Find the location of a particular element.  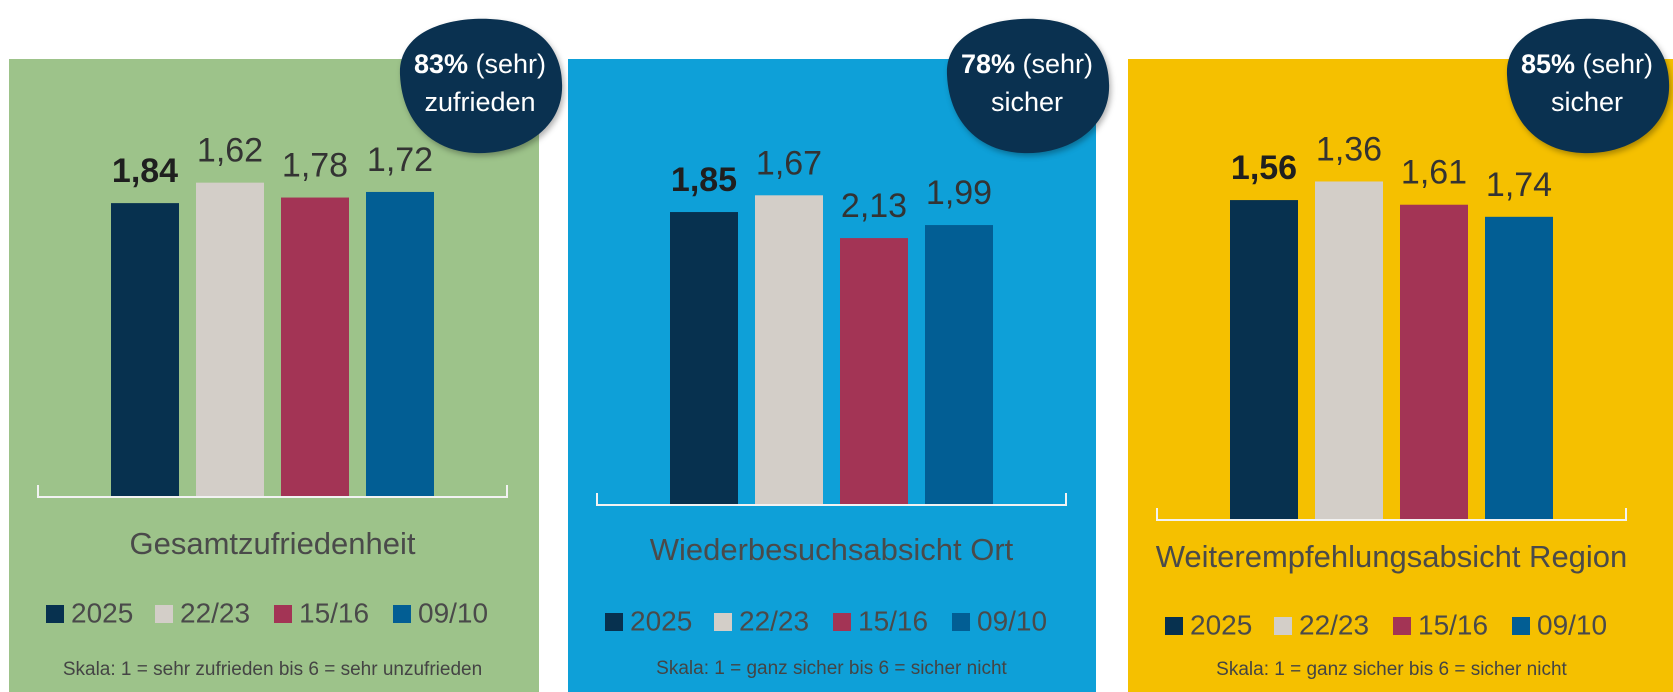

value-label: 1,56 is located at coordinates (1264, 168).